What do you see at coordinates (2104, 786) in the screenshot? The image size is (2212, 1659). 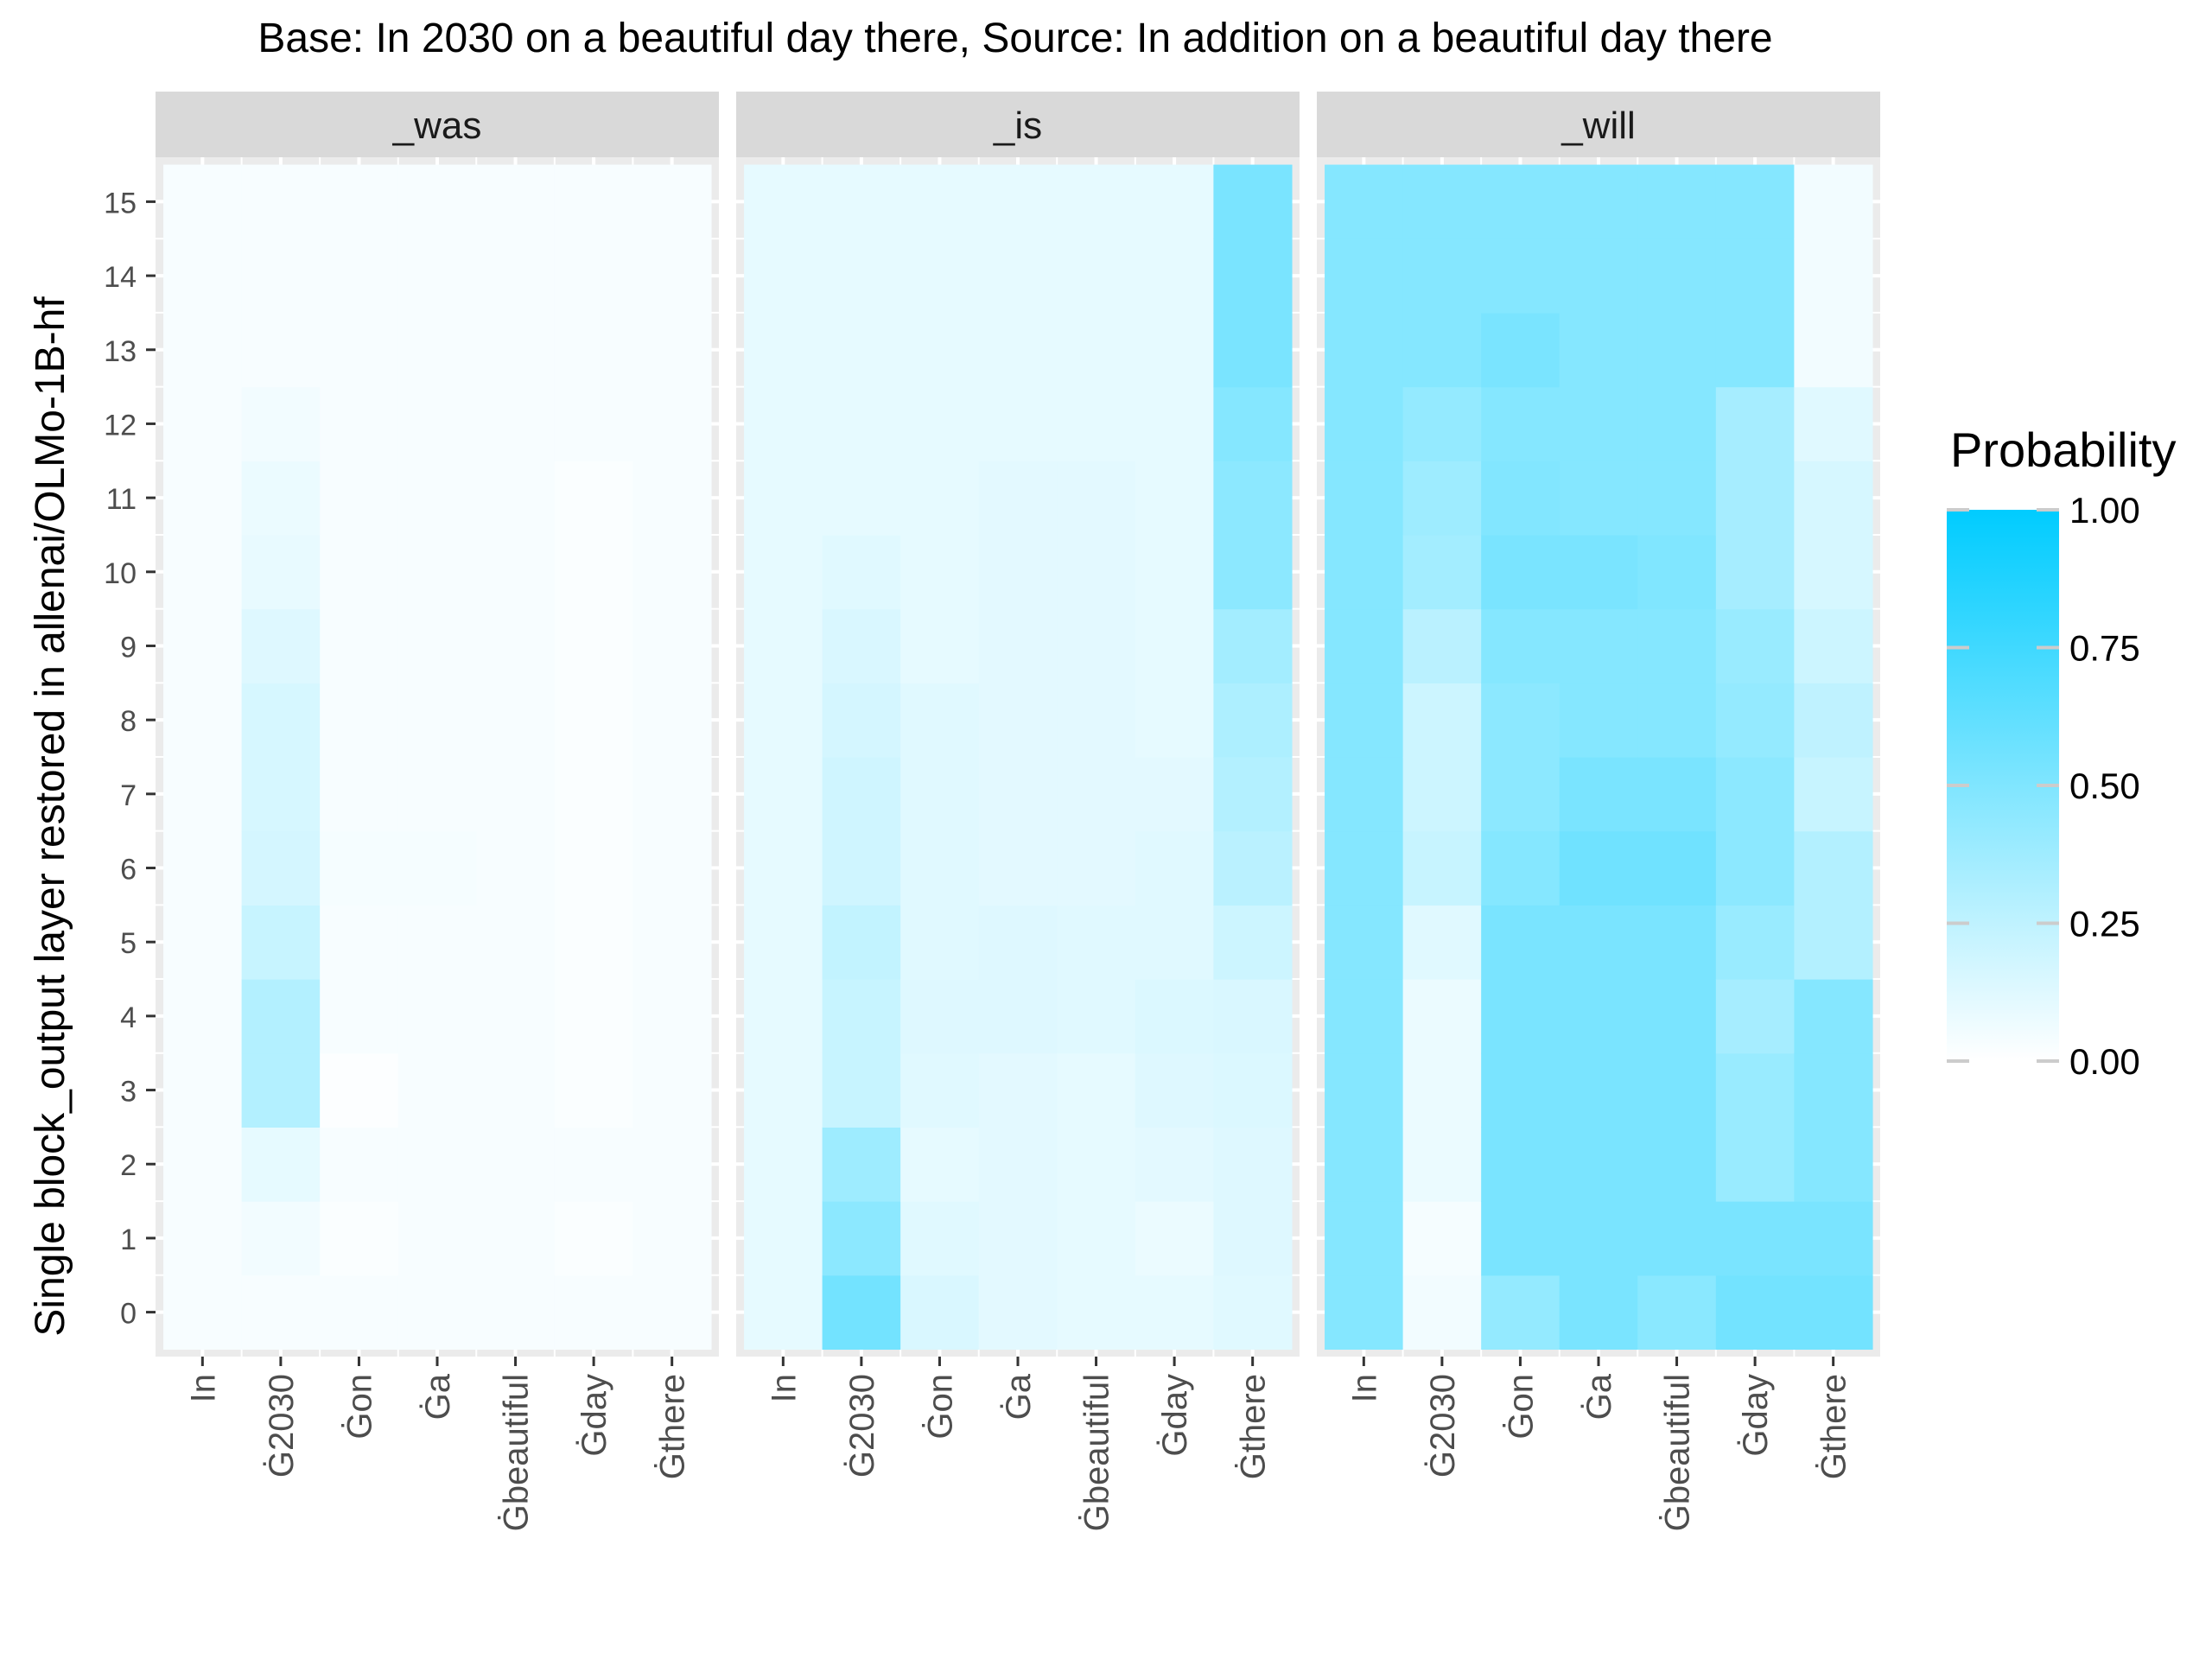 I see `legend-tick-label: 0.50` at bounding box center [2104, 786].